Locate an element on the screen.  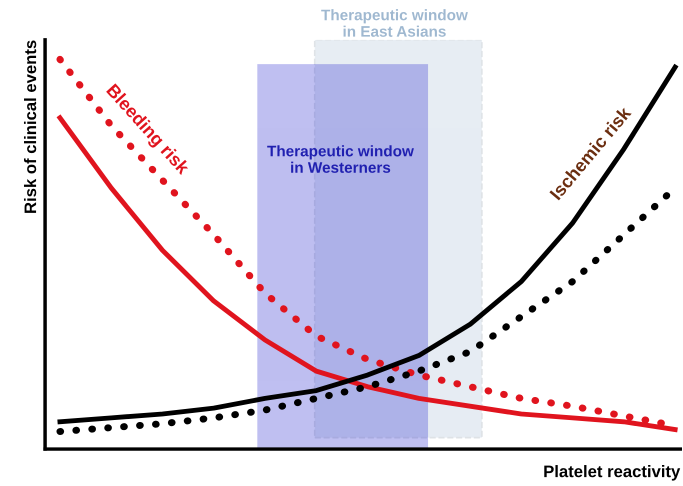
text: Therapeutic window in East Asians is located at coordinates (394, 23).